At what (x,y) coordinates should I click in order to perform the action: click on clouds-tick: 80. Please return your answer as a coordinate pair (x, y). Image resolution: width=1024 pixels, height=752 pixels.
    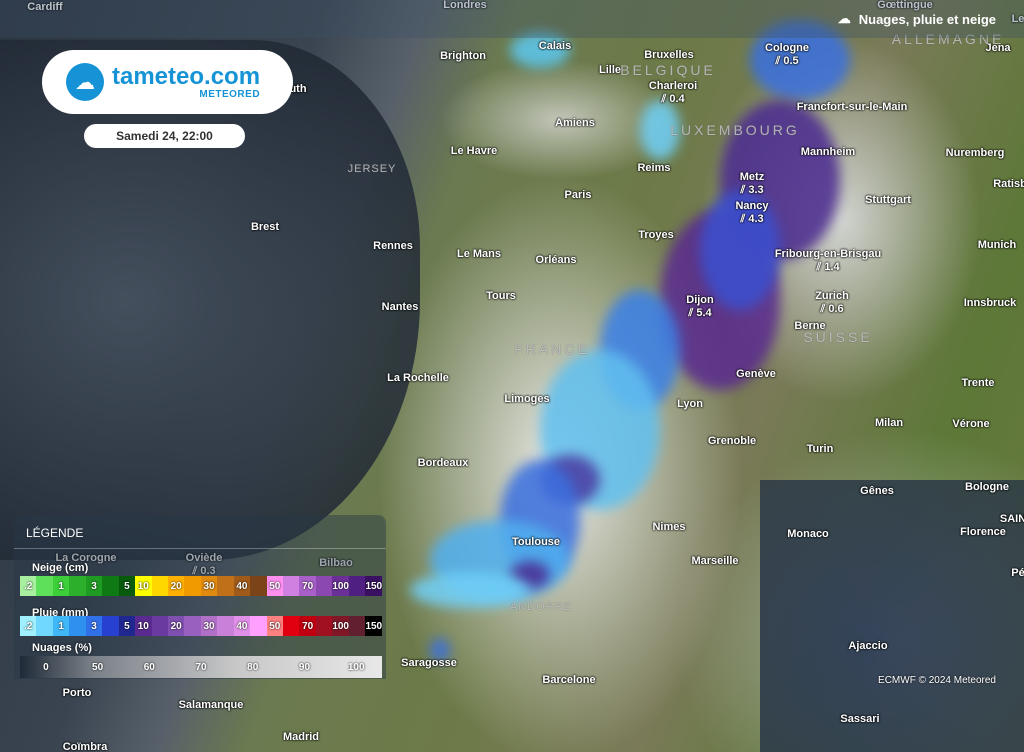
    Looking at the image, I should click on (253, 667).